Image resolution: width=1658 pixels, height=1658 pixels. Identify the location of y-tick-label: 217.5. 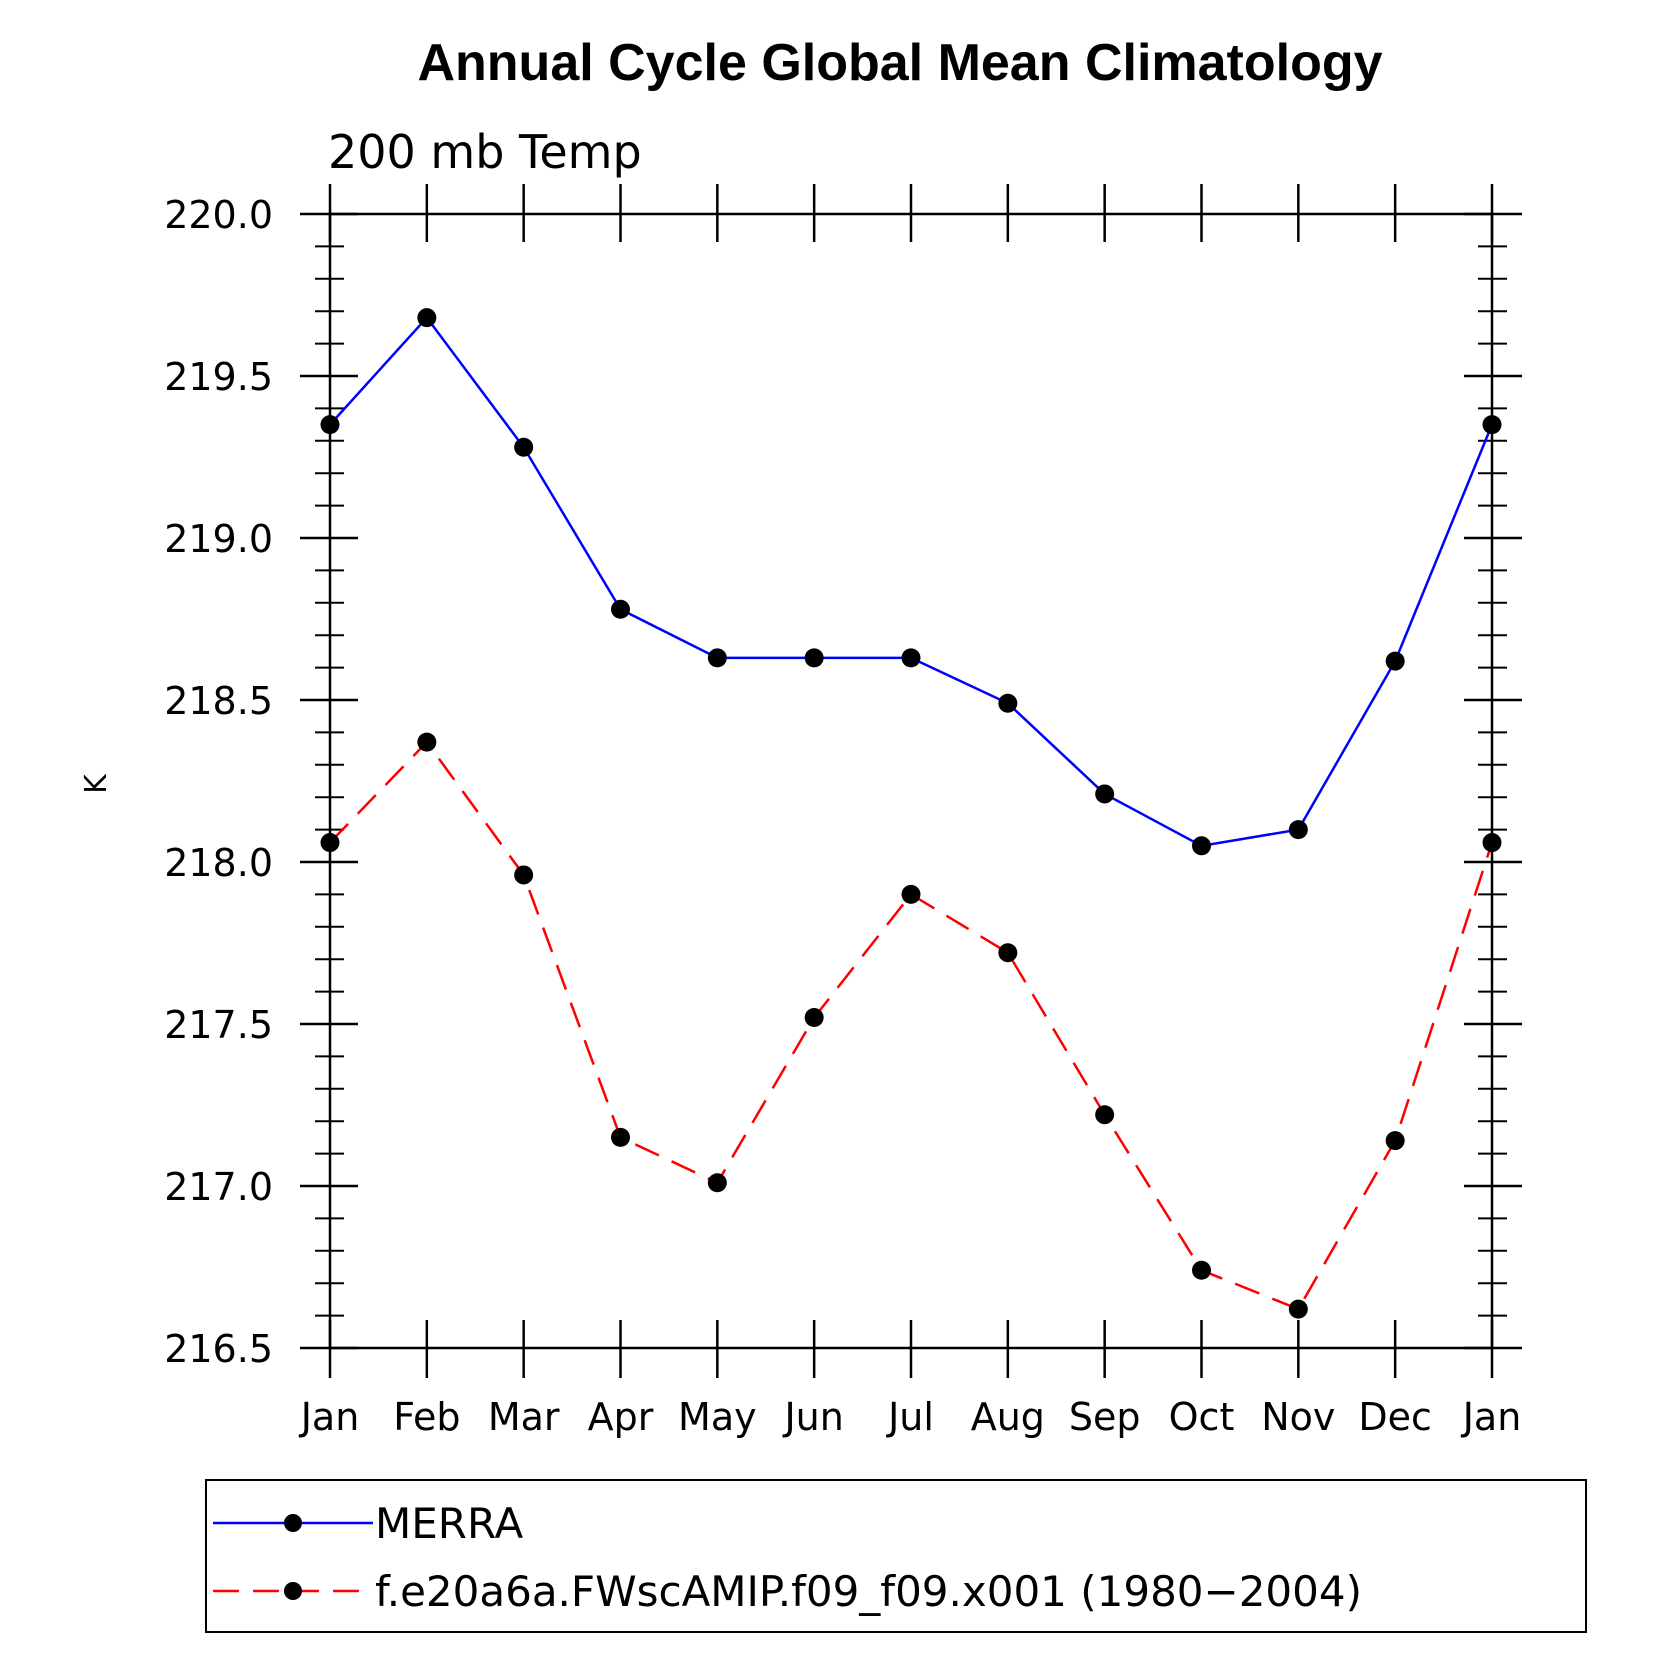
(218, 1025).